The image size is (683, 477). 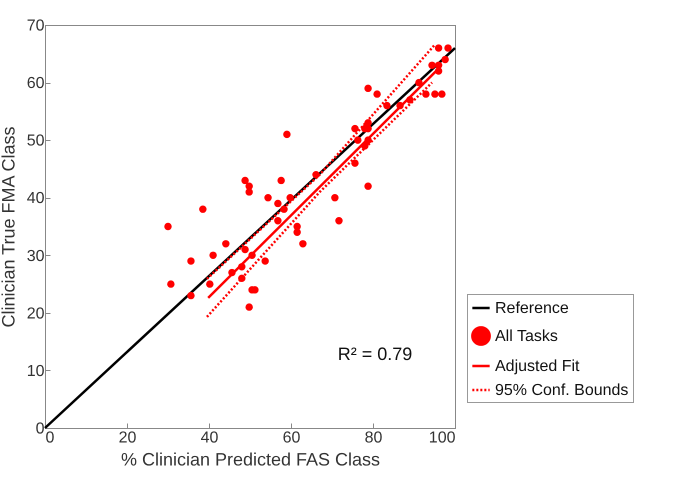 I want to click on legend-label: Adjusted Fit, so click(x=537, y=366).